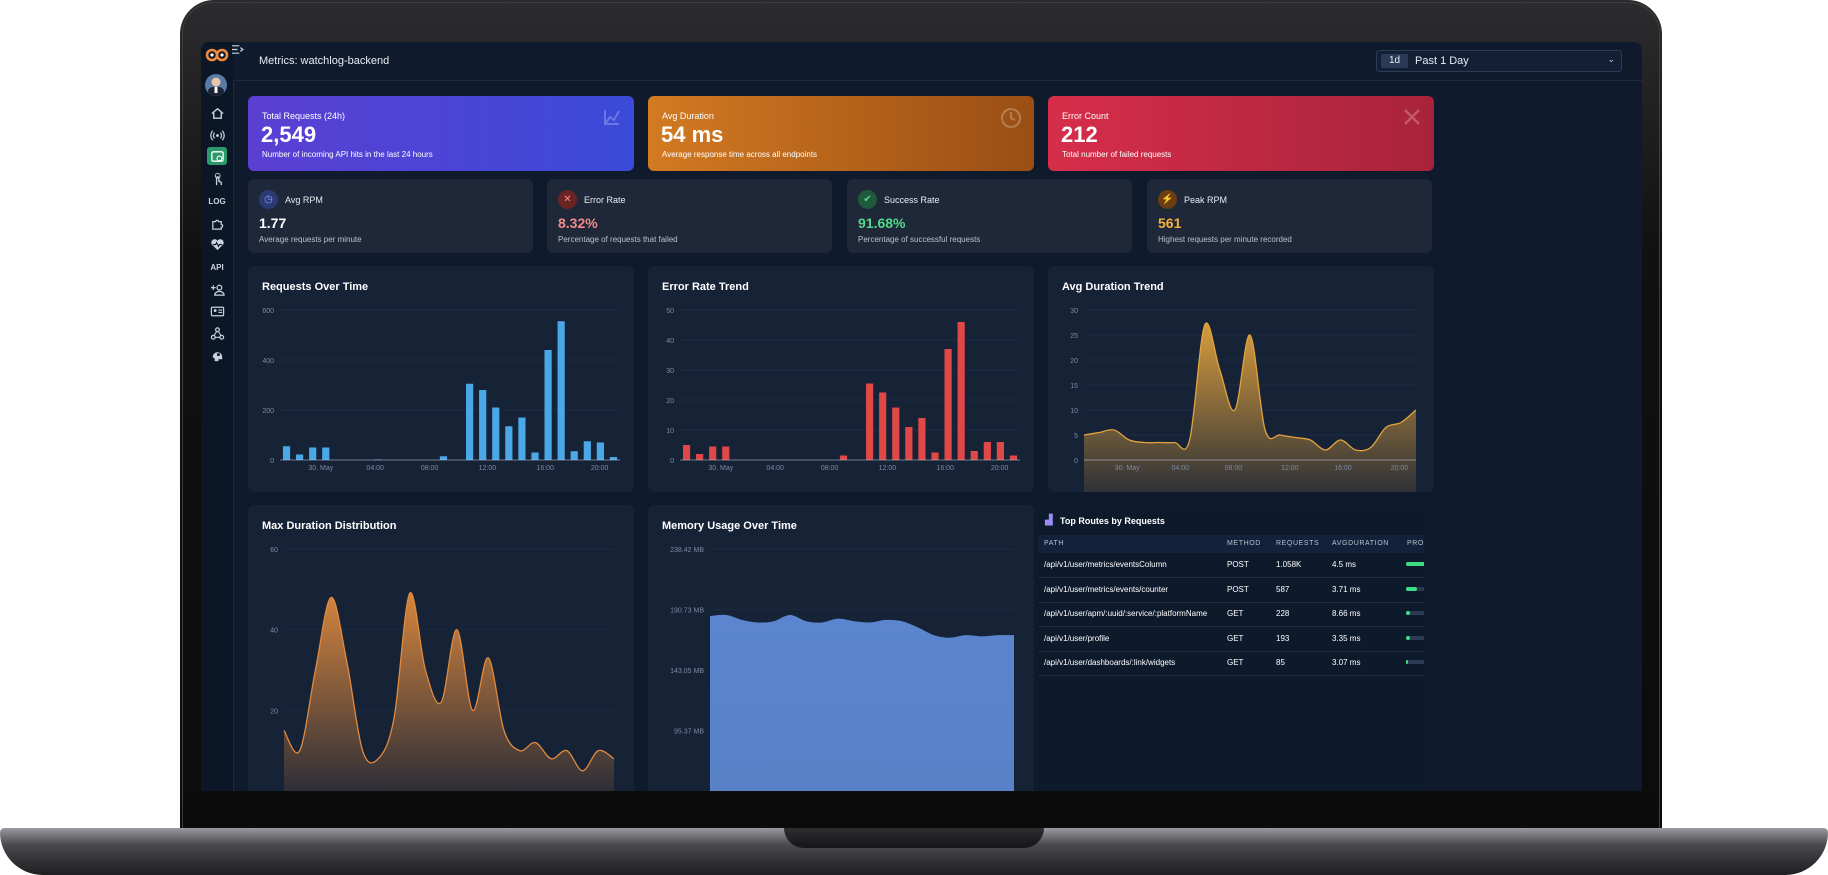 The image size is (1828, 875). I want to click on table-row: /api/v1/user/profile GET 193 3.35 ms, so click(1231, 639).